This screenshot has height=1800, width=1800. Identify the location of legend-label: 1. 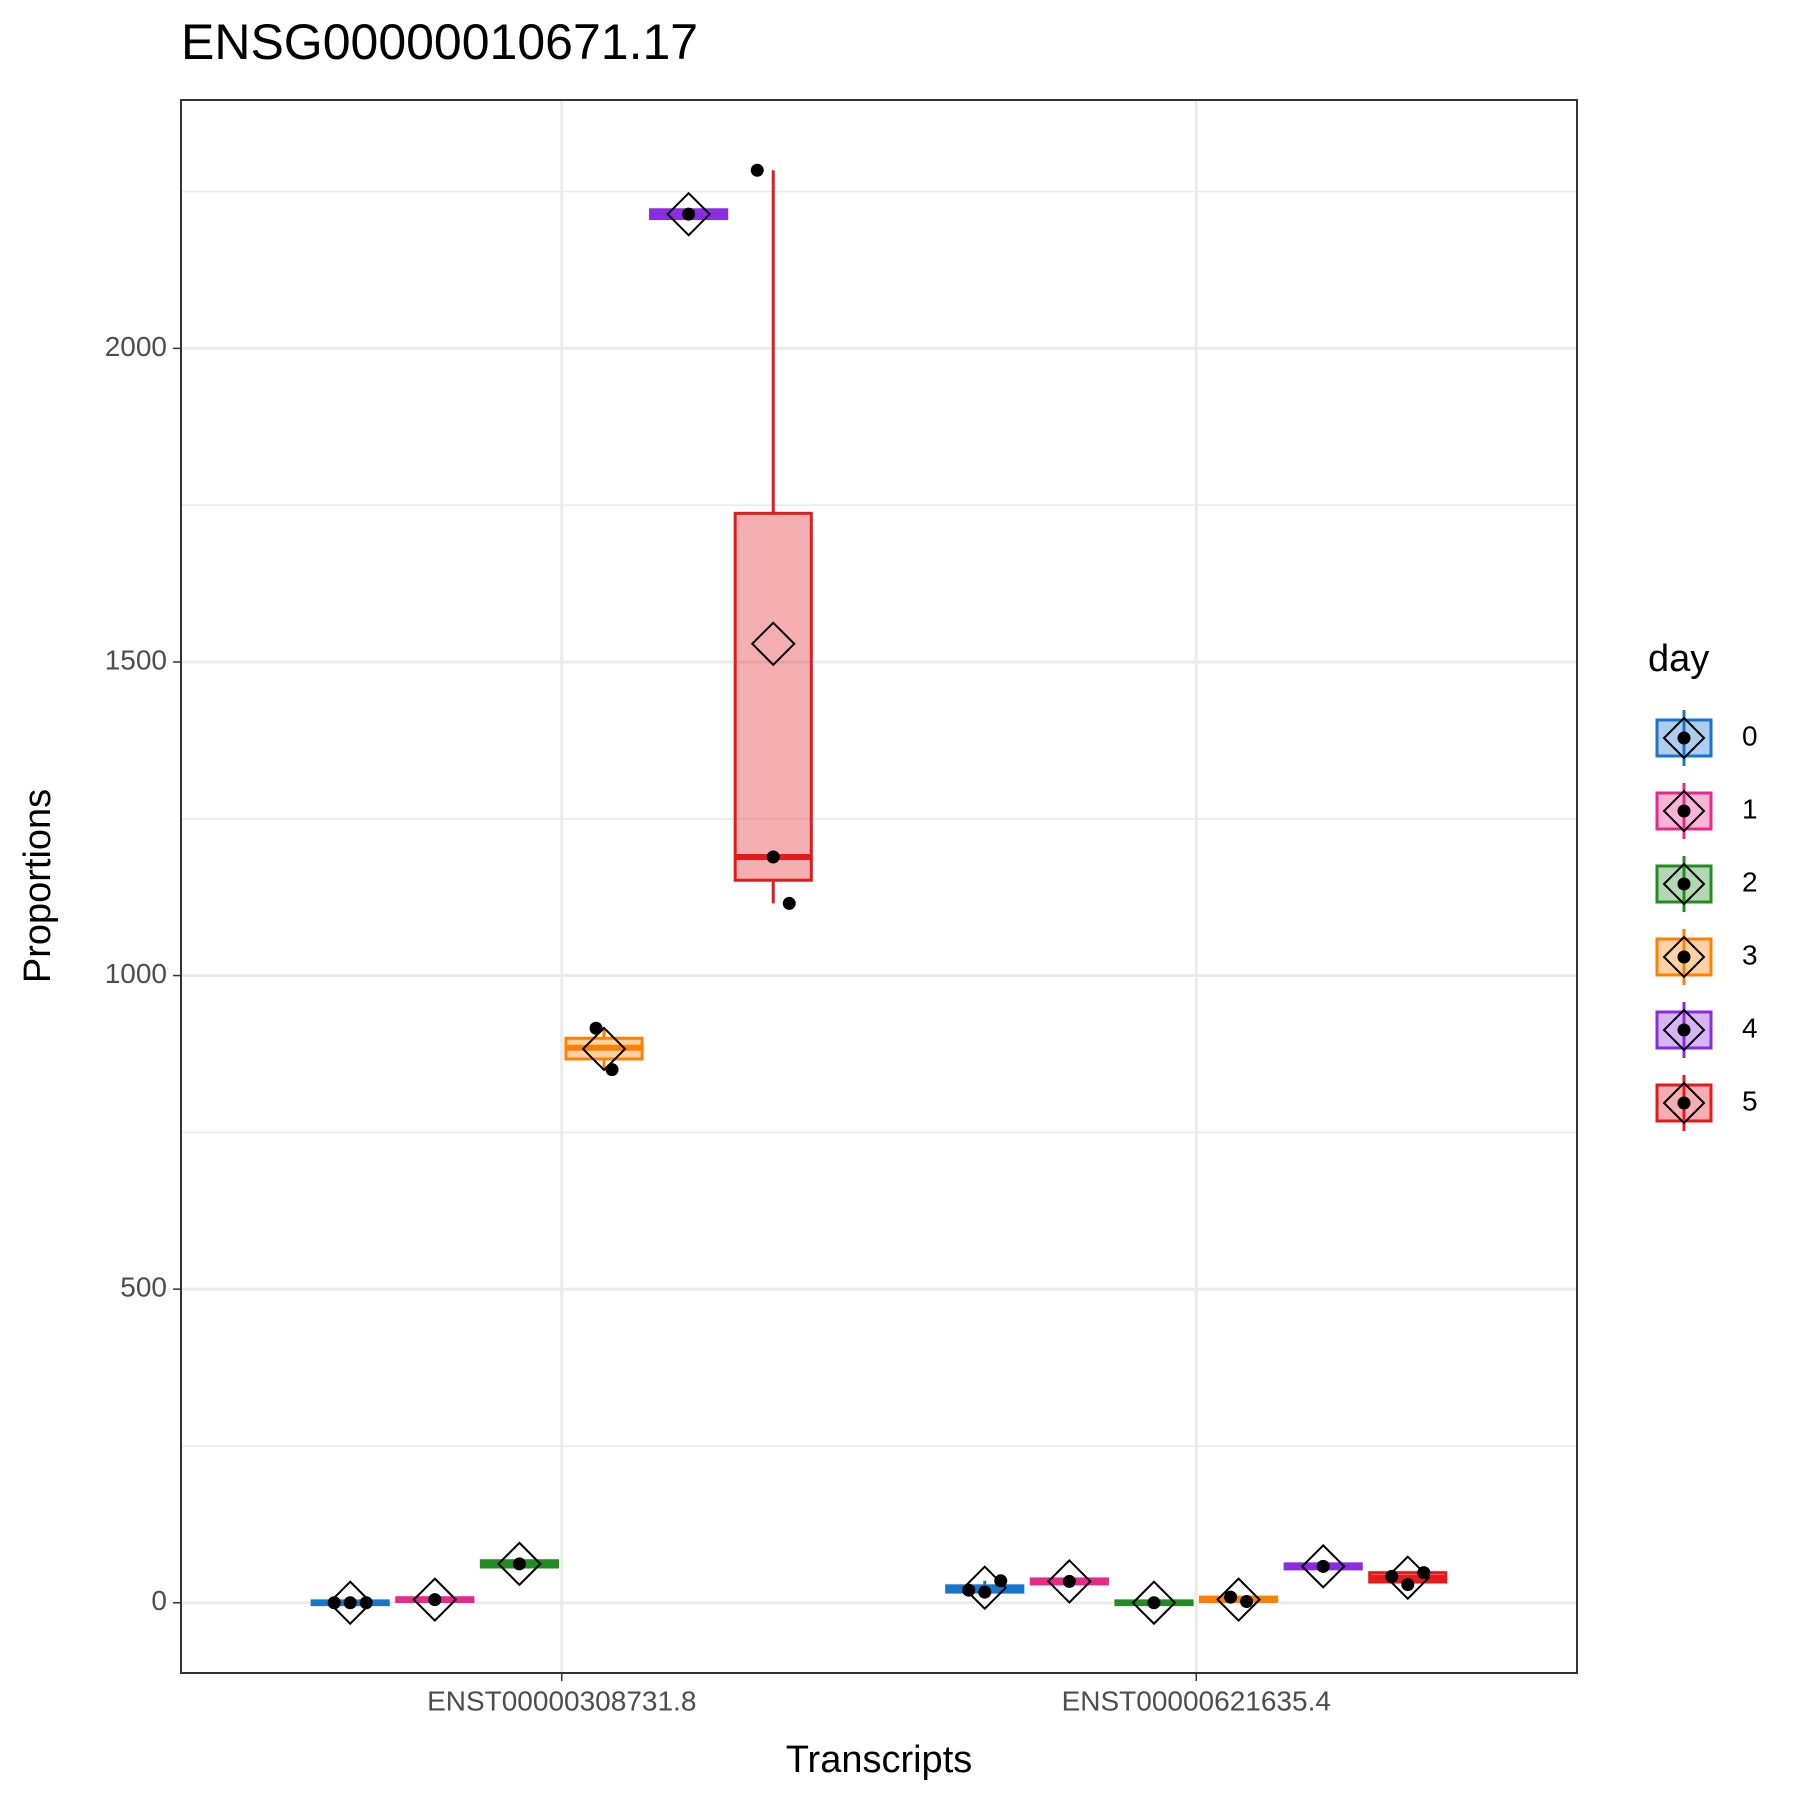
(1750, 808).